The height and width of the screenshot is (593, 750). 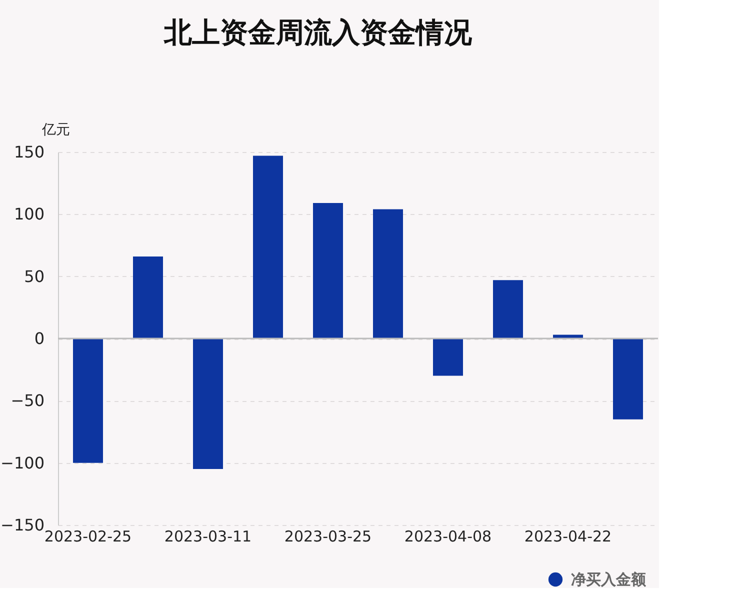 I want to click on legend-label: 净买入金额, so click(x=609, y=579).